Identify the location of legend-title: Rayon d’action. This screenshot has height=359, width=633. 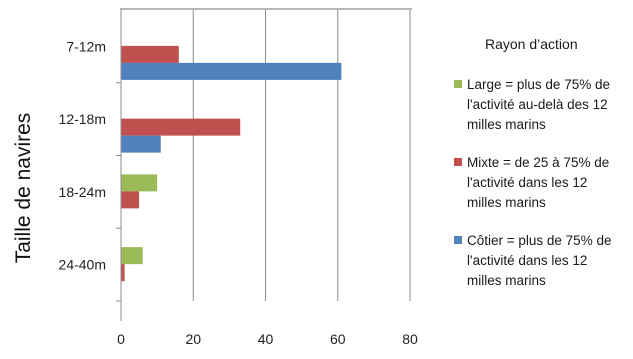
(531, 44).